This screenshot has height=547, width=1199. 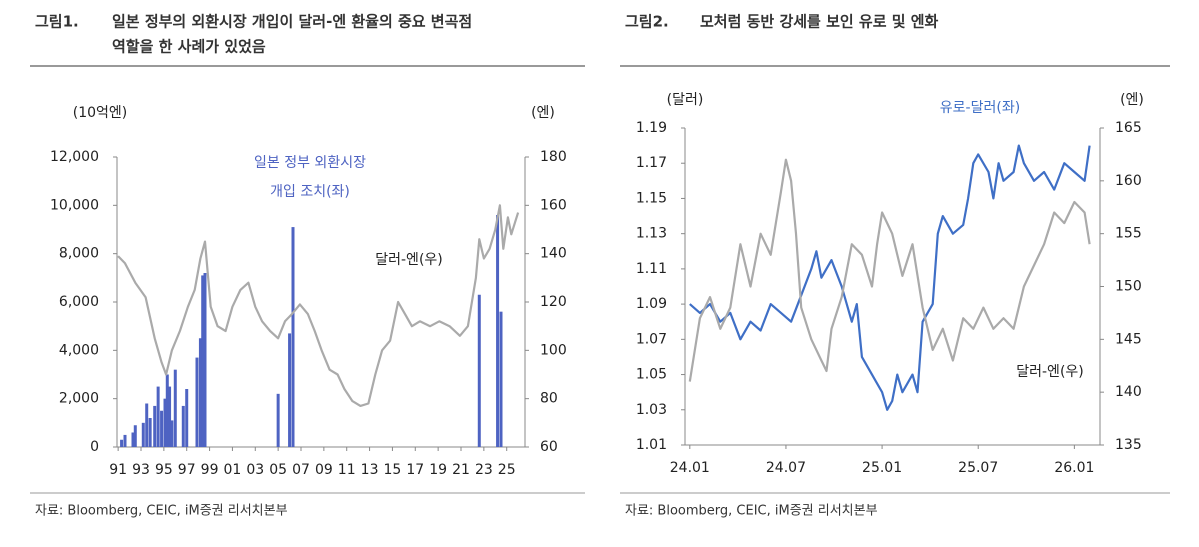 I want to click on y-tick-label: 12,000, so click(x=74, y=157).